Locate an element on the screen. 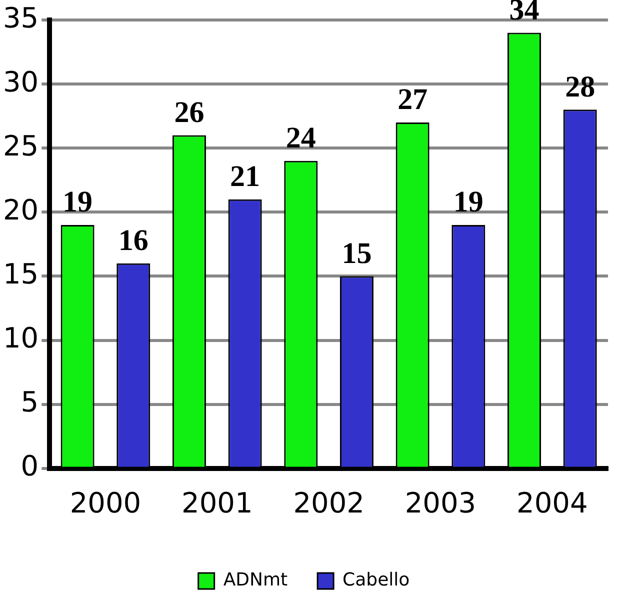 The image size is (618, 610). data-label: 27 is located at coordinates (413, 99).